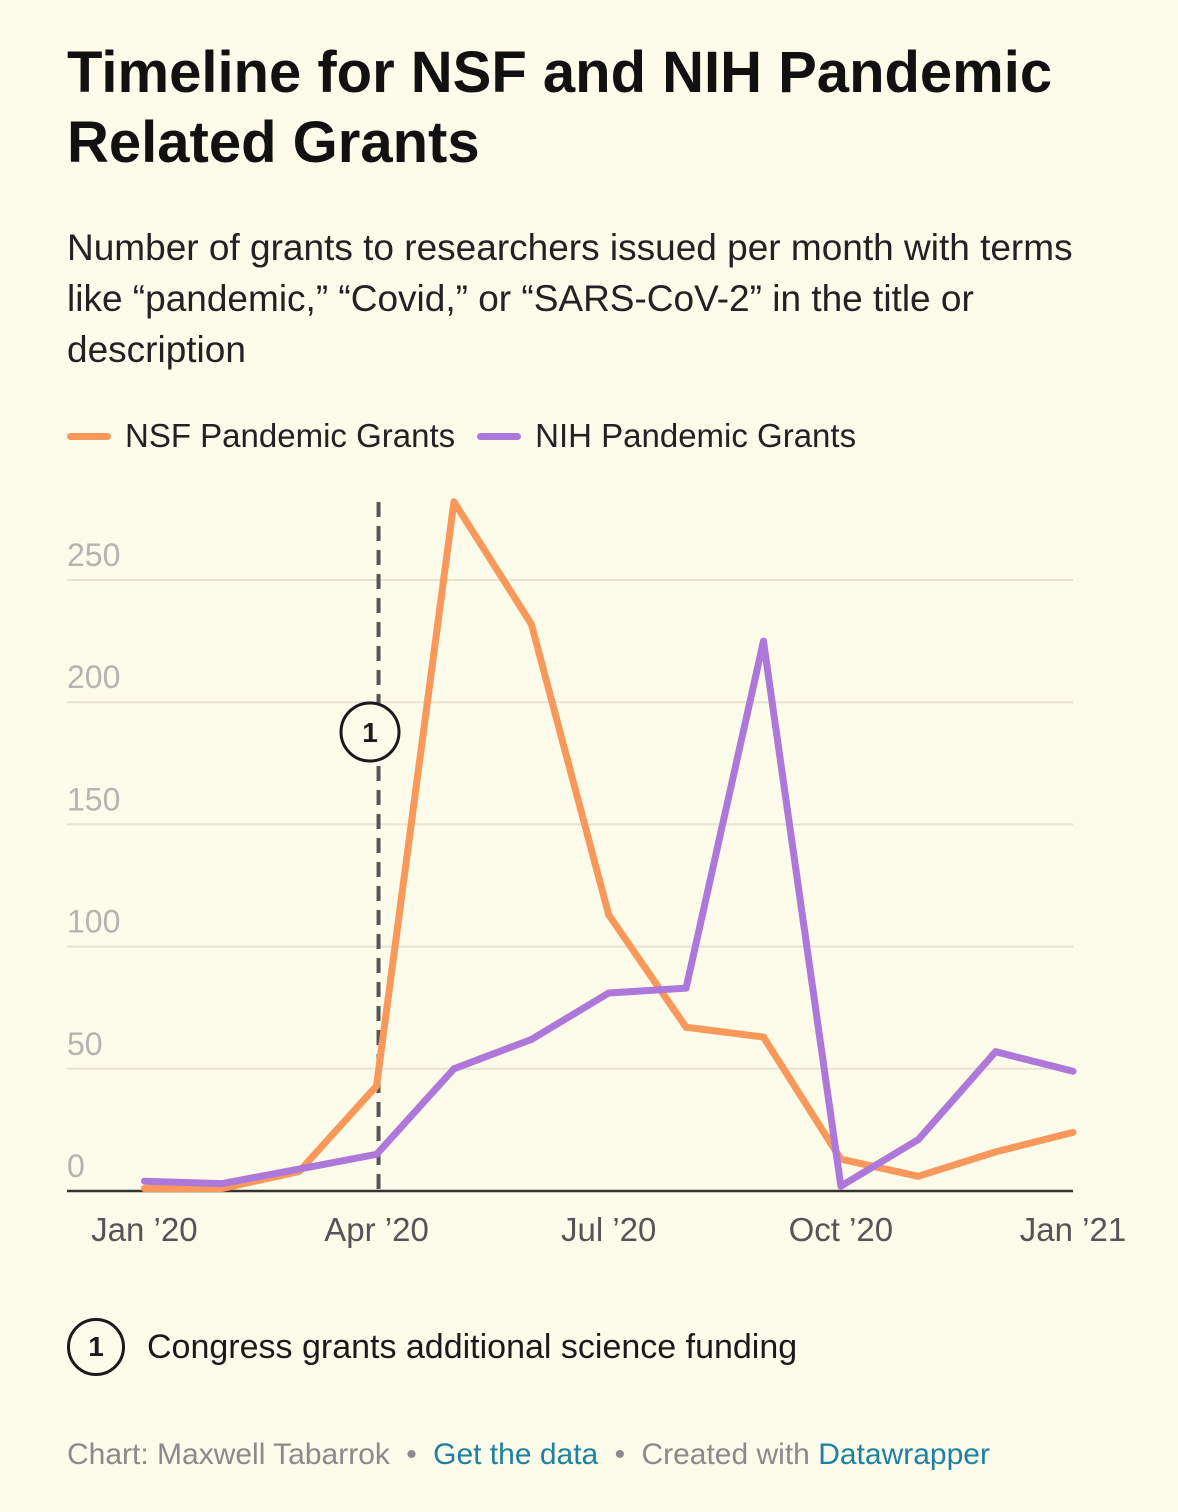 This screenshot has width=1178, height=1512. Describe the element at coordinates (1073, 1229) in the screenshot. I see `x-tick-label: Jan ’21` at that location.